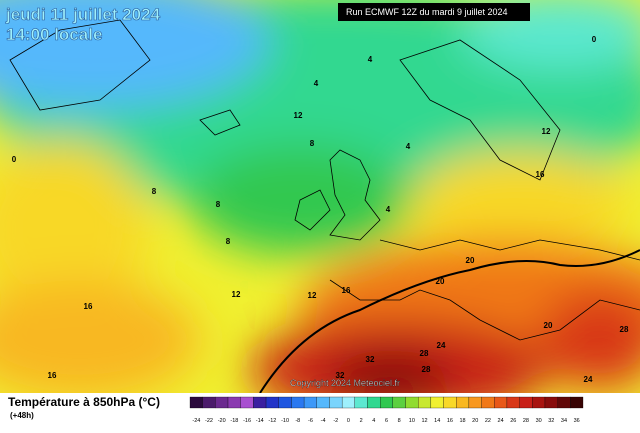 This screenshot has width=640, height=433. Describe the element at coordinates (488, 421) in the screenshot. I see `scale-label: 22` at that location.